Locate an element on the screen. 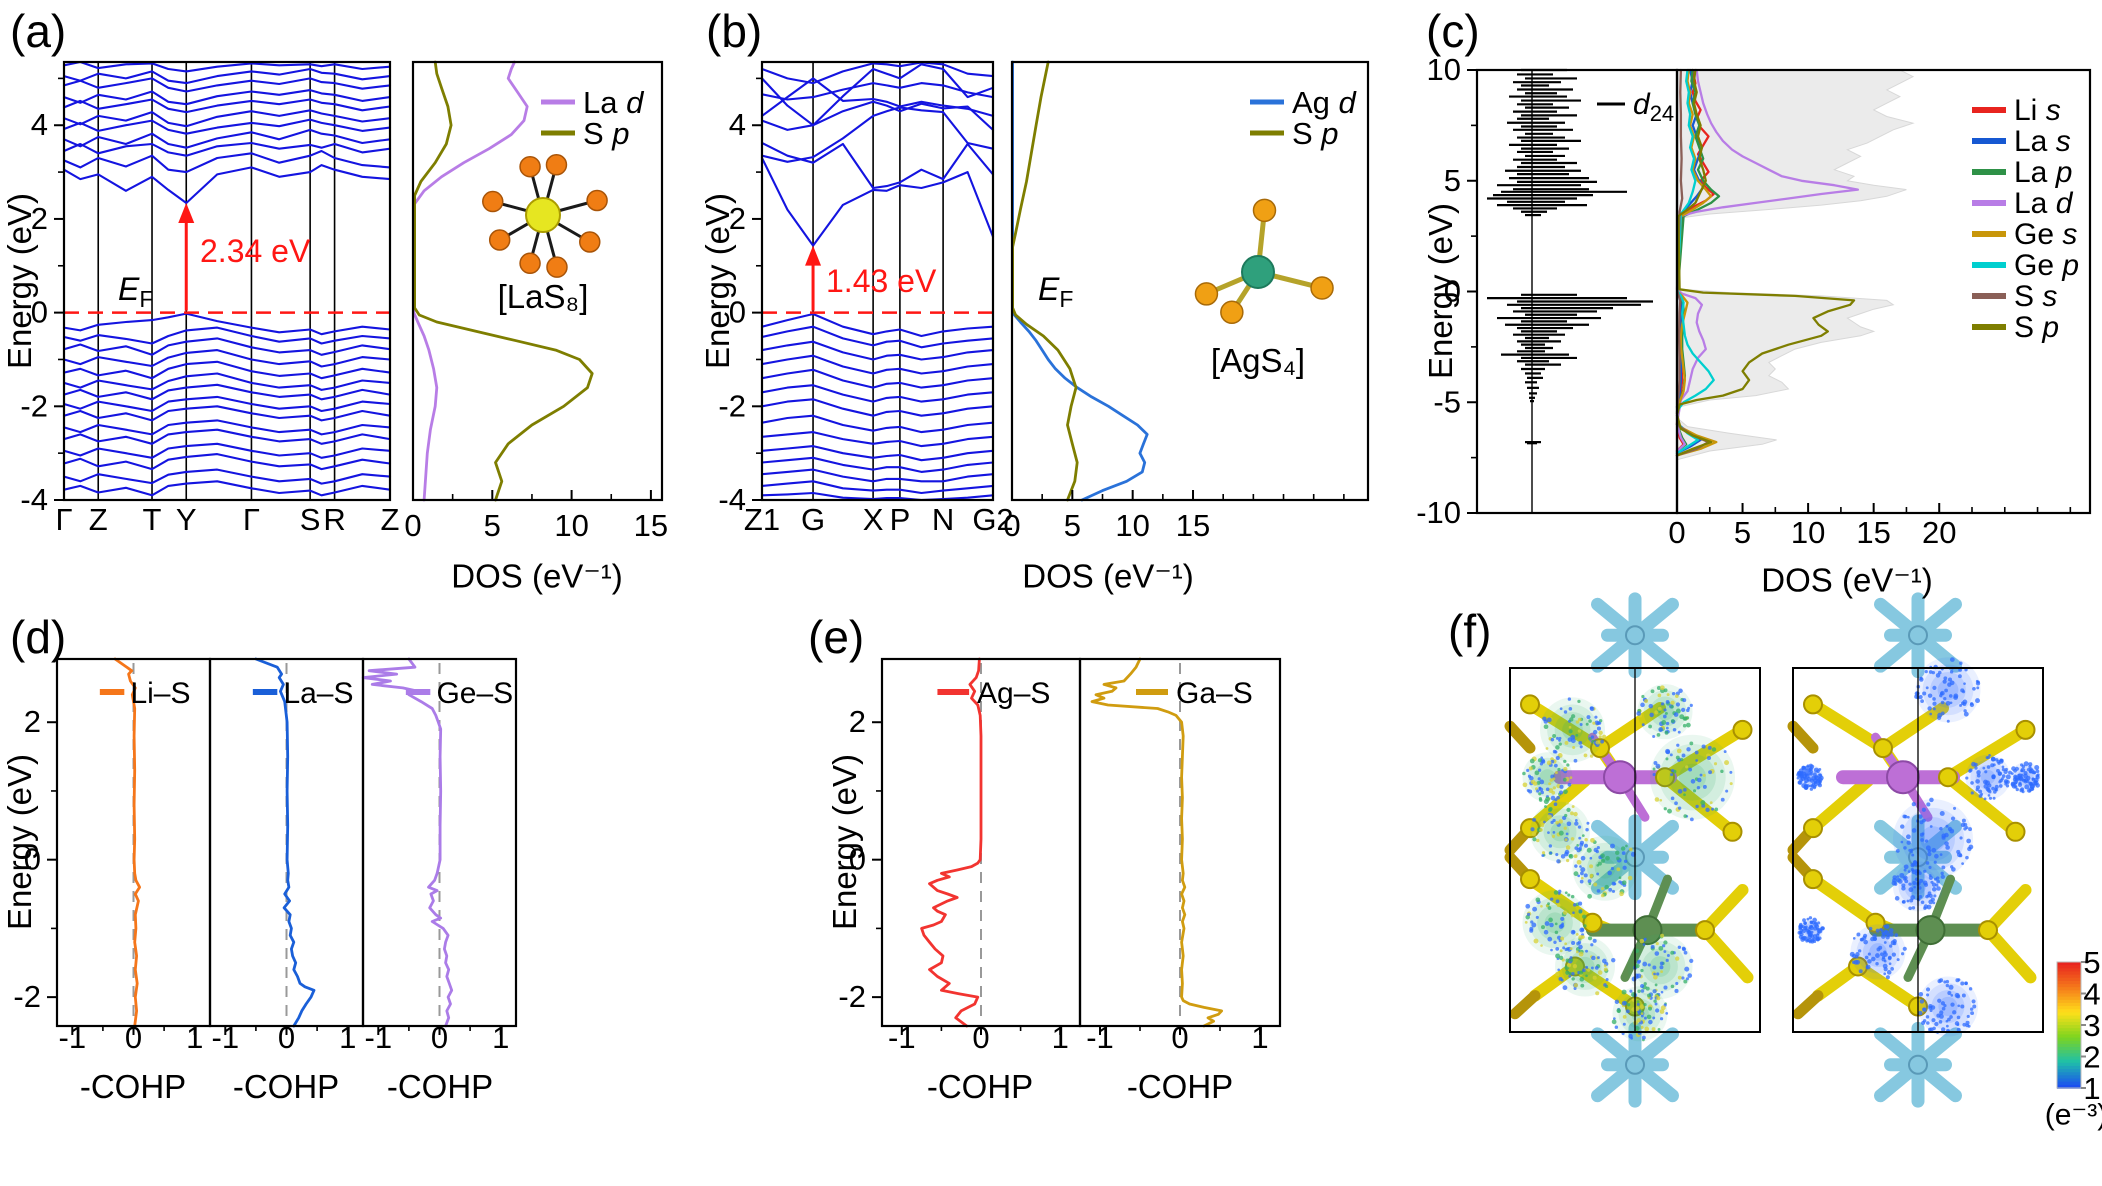 This screenshot has width=2102, height=1186. k-point-label: R is located at coordinates (334, 519).